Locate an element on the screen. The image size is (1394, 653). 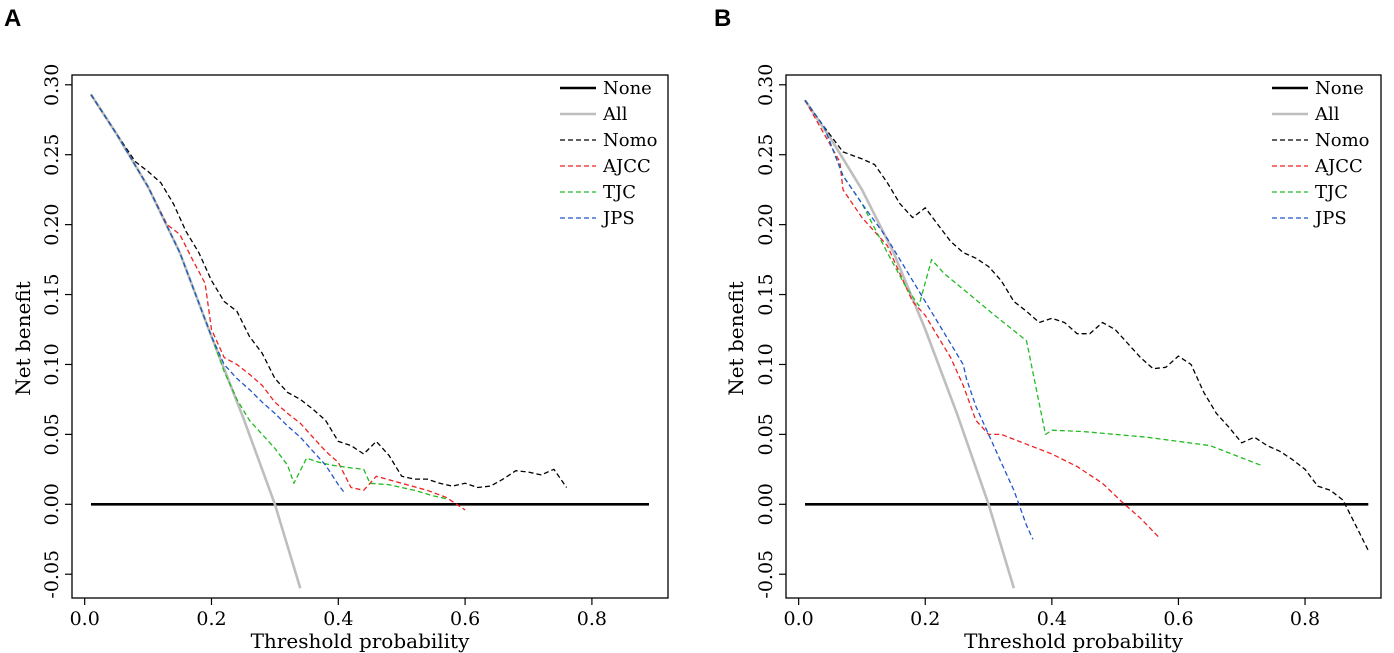
panel-a-x-axis-title: Threshold probability is located at coordinates (361, 641).